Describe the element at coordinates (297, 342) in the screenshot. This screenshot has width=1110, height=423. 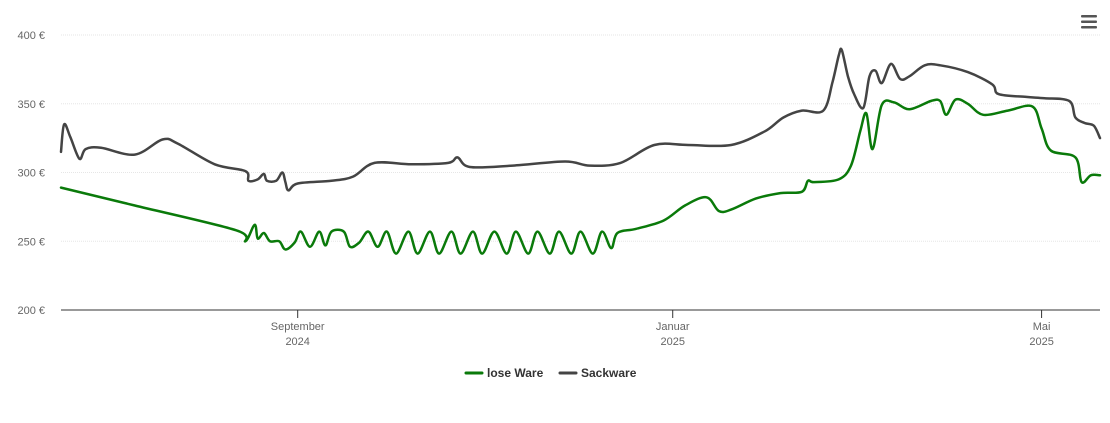
I see `x-tick-sublabel: 2024` at that location.